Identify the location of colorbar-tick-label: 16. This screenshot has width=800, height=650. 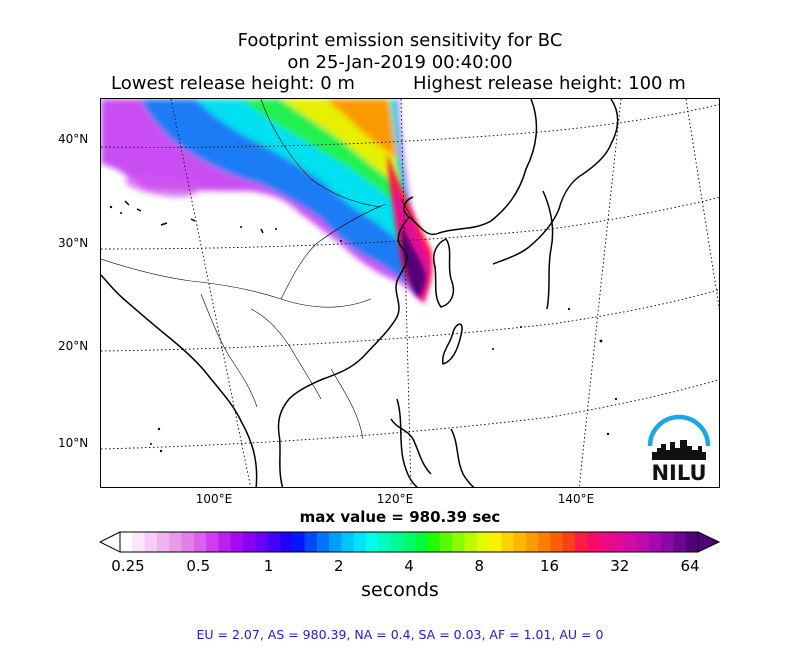
(549, 566).